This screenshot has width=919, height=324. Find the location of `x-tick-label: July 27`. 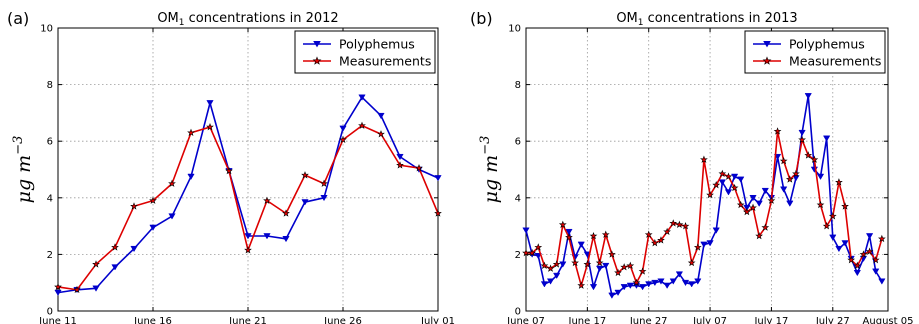

x-tick-label: July 27 is located at coordinates (832, 320).